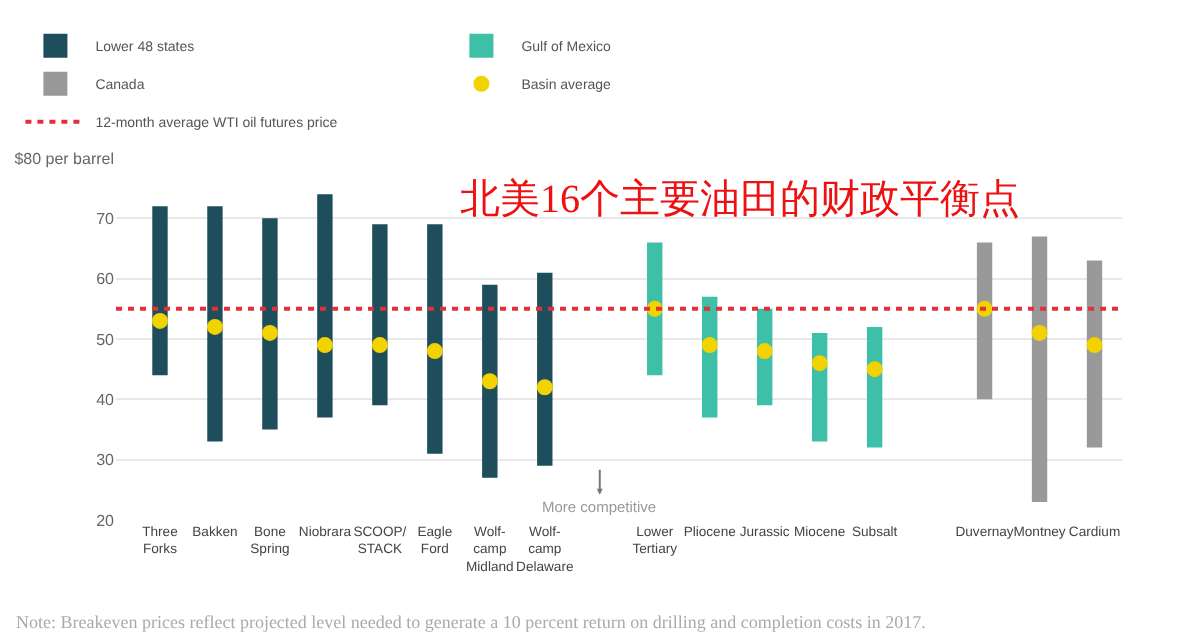 Image resolution: width=1182 pixels, height=644 pixels. What do you see at coordinates (106, 520) in the screenshot?
I see `y-tick-label: 20` at bounding box center [106, 520].